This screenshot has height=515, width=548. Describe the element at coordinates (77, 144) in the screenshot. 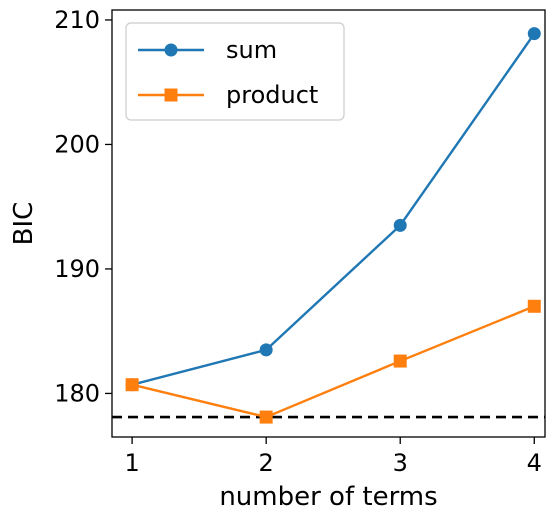

I see `y-tick-label: 200` at that location.